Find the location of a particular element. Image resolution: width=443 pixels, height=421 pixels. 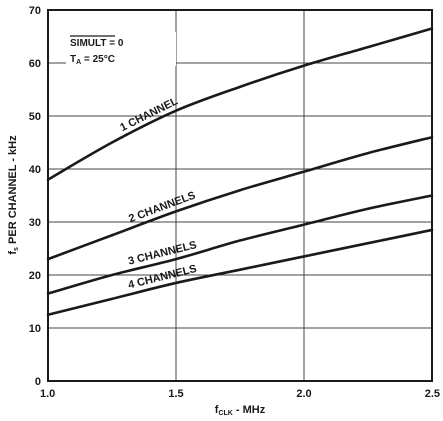

simult-value: = 0 is located at coordinates (114, 43).